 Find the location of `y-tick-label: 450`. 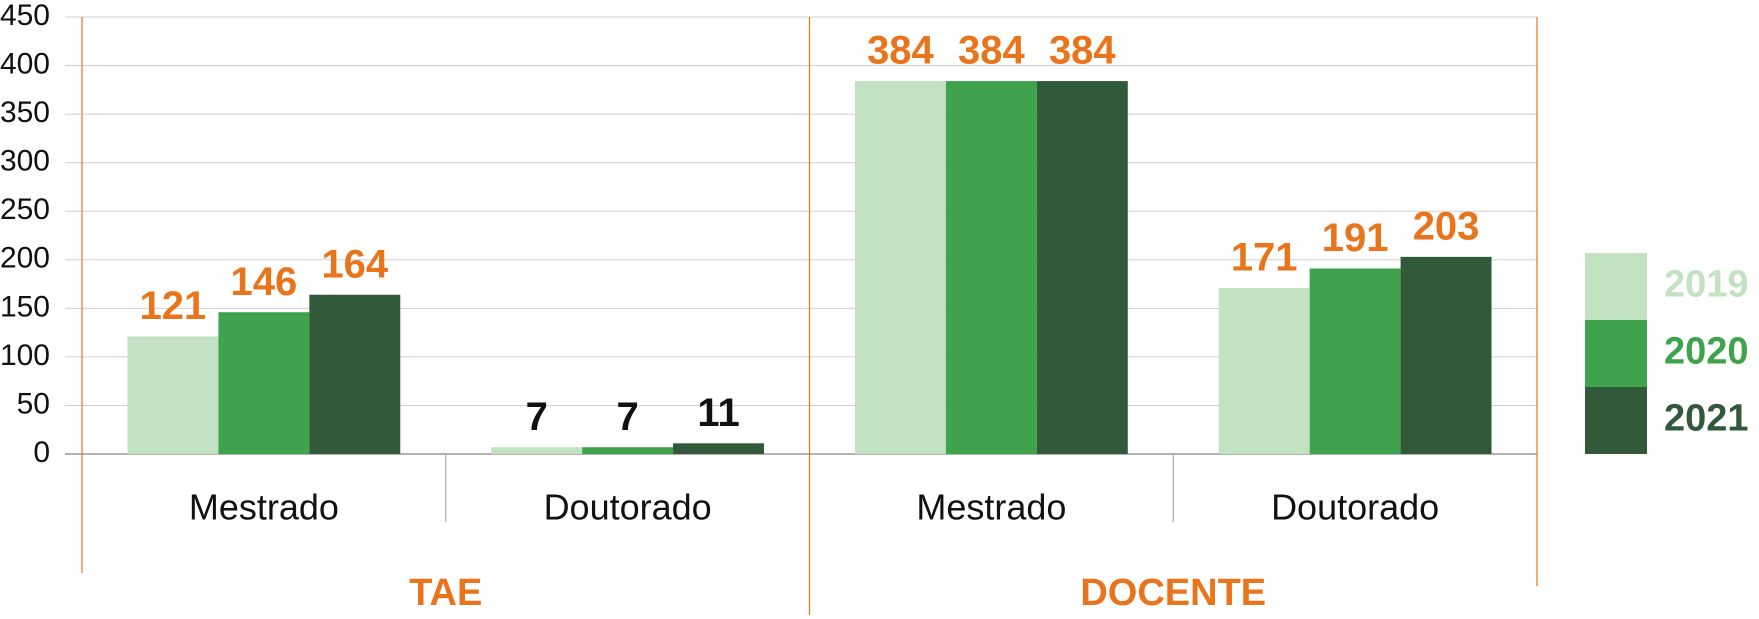

y-tick-label: 450 is located at coordinates (25, 16).